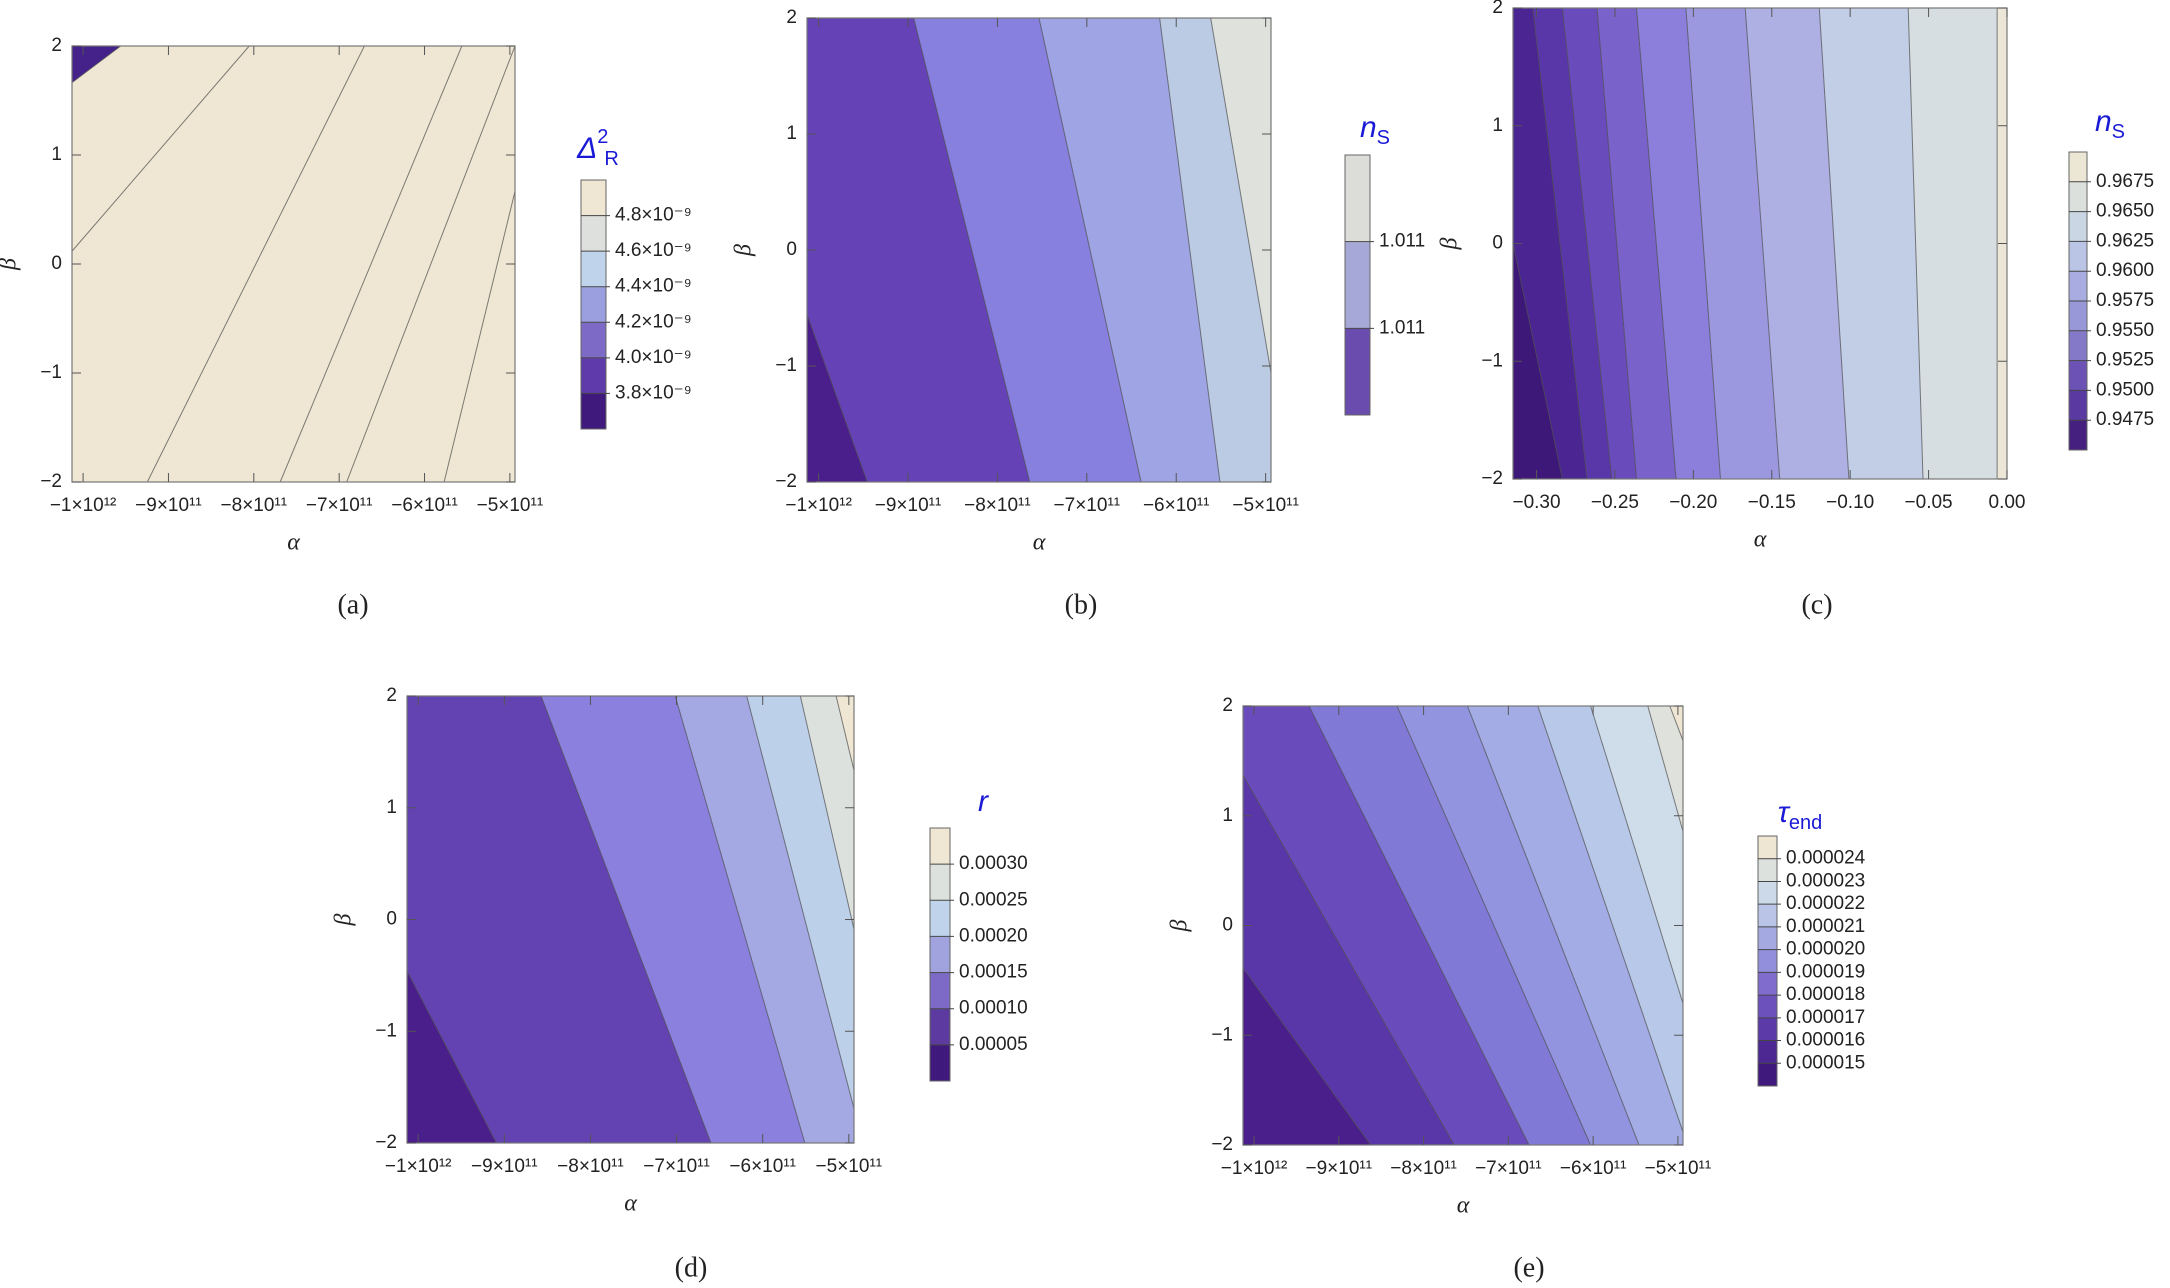 The image size is (2170, 1288). What do you see at coordinates (1402, 241) in the screenshot?
I see `legend-label: 1.011` at bounding box center [1402, 241].